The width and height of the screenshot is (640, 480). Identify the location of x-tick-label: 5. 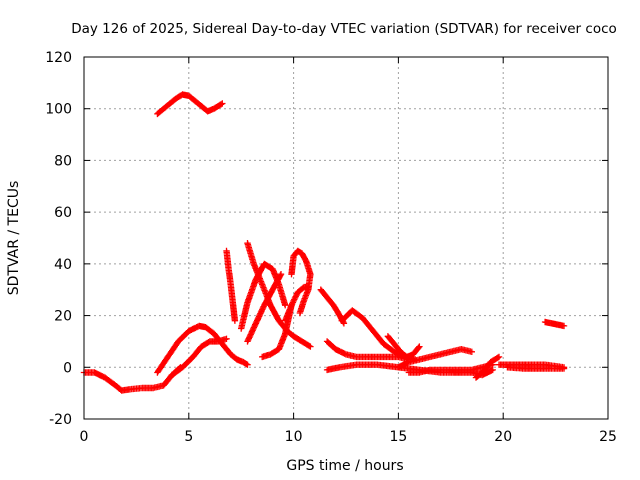
(188, 437).